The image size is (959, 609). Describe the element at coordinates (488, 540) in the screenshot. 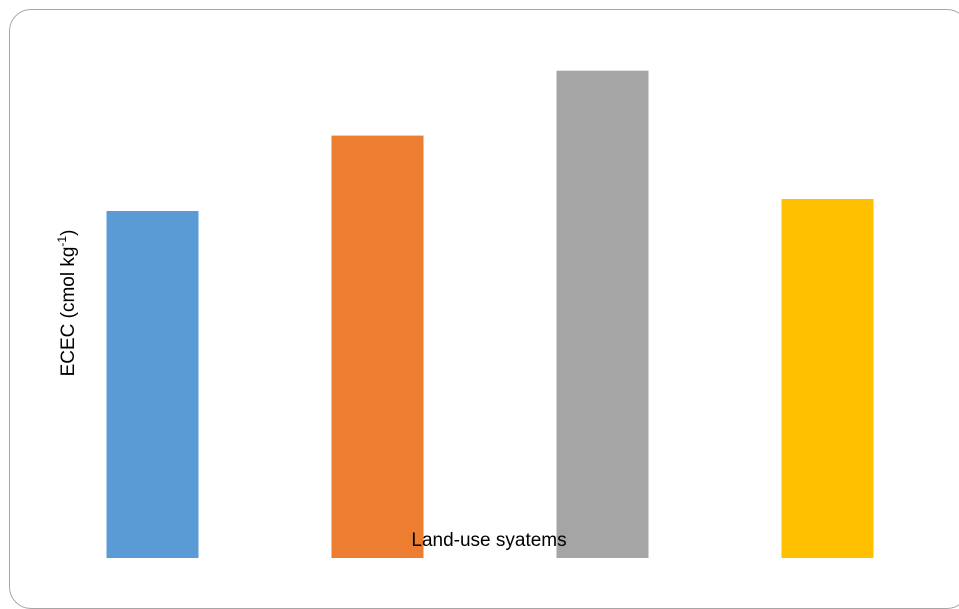

I see `x-axis-label: Land-use syatems` at that location.